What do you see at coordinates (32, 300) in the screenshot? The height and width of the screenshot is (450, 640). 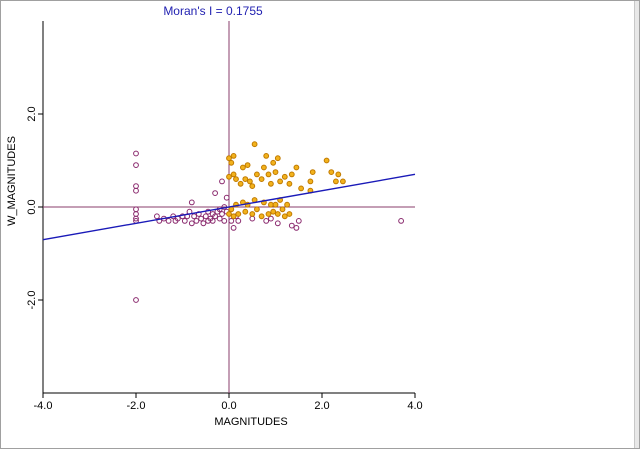 I see `y-tick-label: -2.0` at bounding box center [32, 300].